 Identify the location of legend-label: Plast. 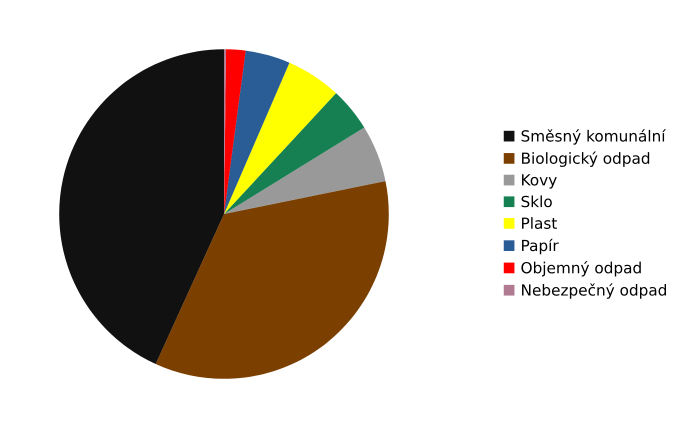
(539, 223).